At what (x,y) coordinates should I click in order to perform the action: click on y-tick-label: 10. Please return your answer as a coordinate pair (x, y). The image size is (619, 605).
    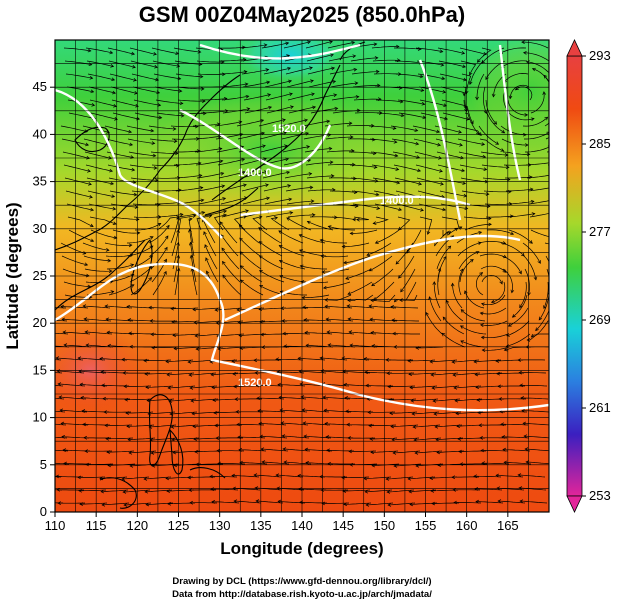
    Looking at the image, I should click on (40, 417).